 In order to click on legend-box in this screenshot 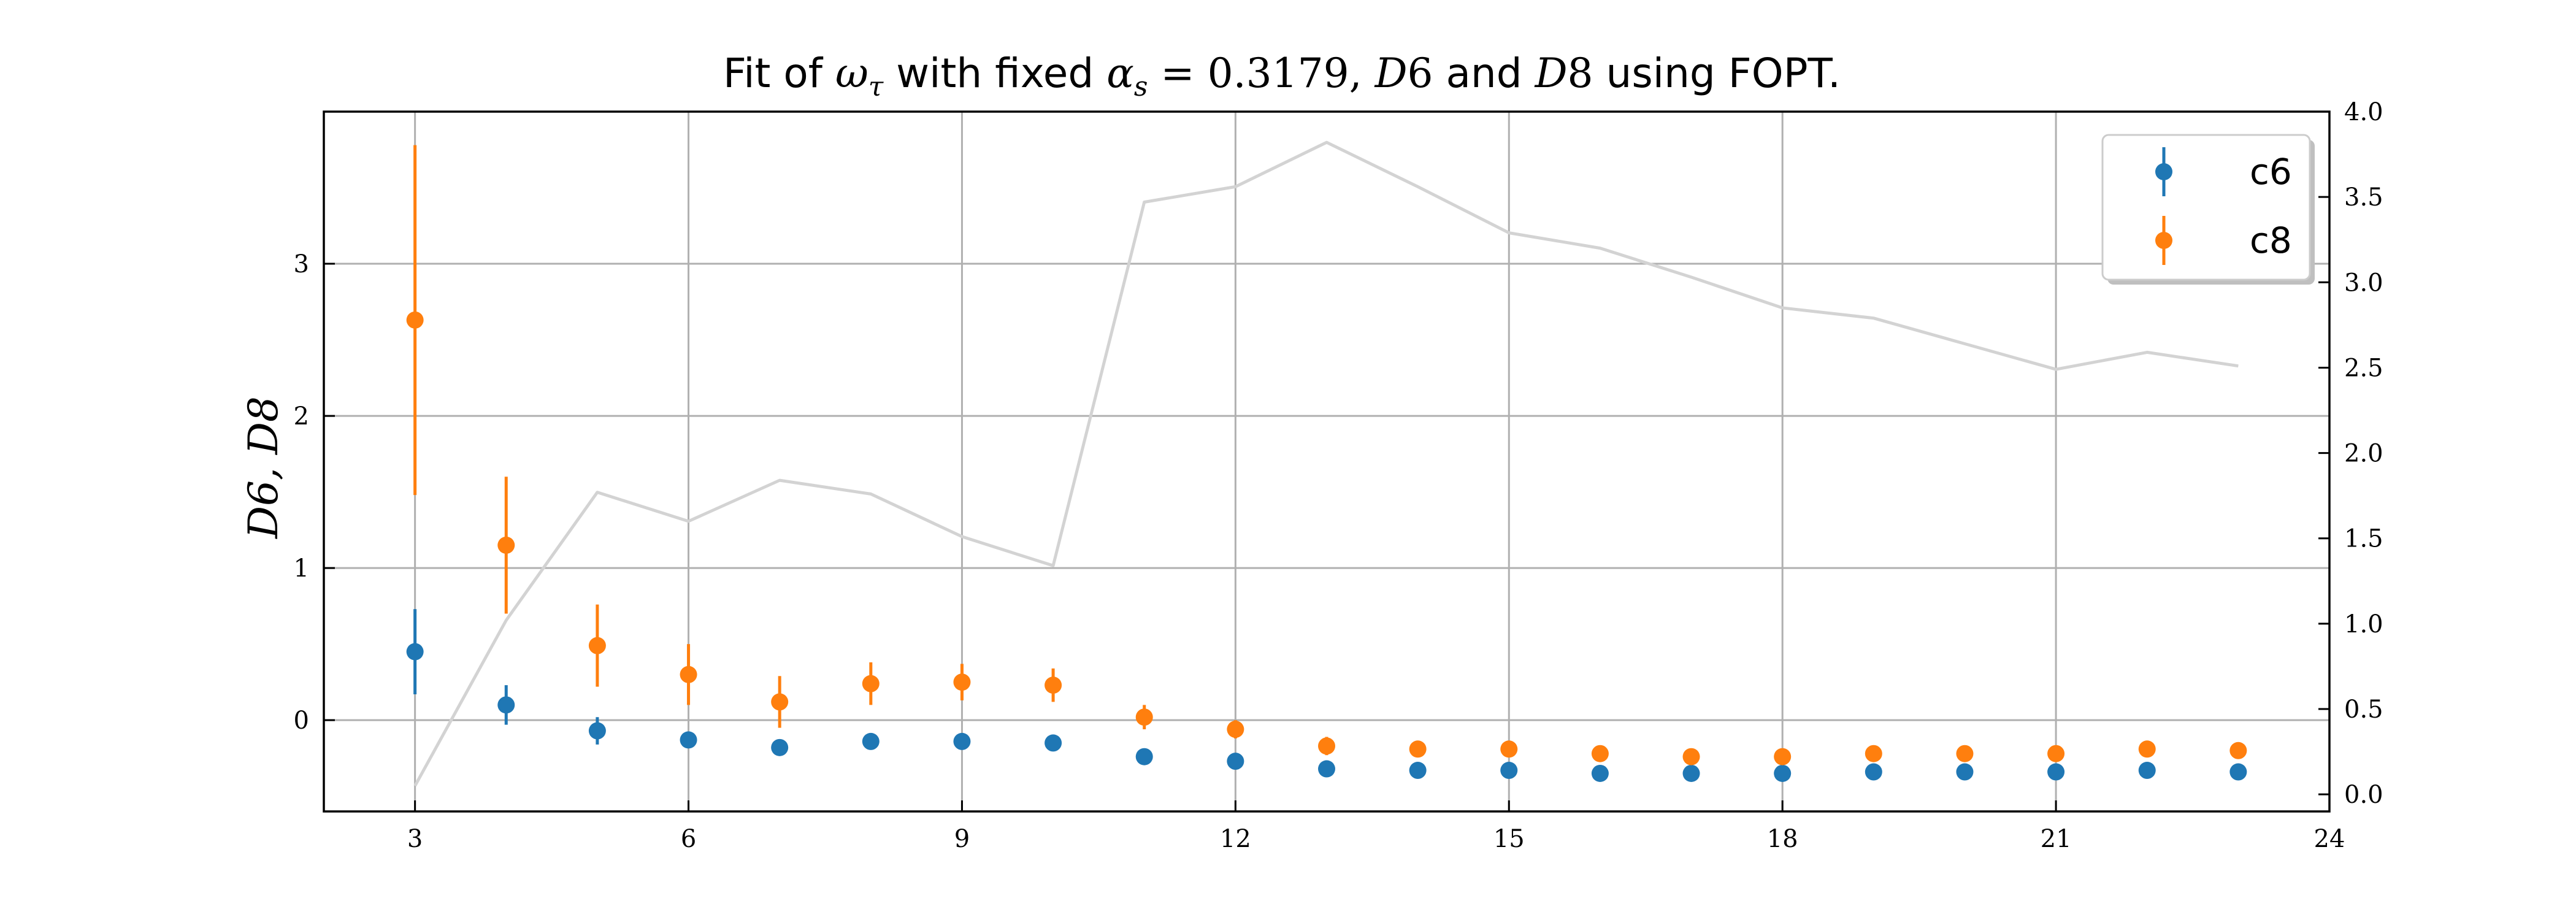, I will do `click(2206, 207)`.